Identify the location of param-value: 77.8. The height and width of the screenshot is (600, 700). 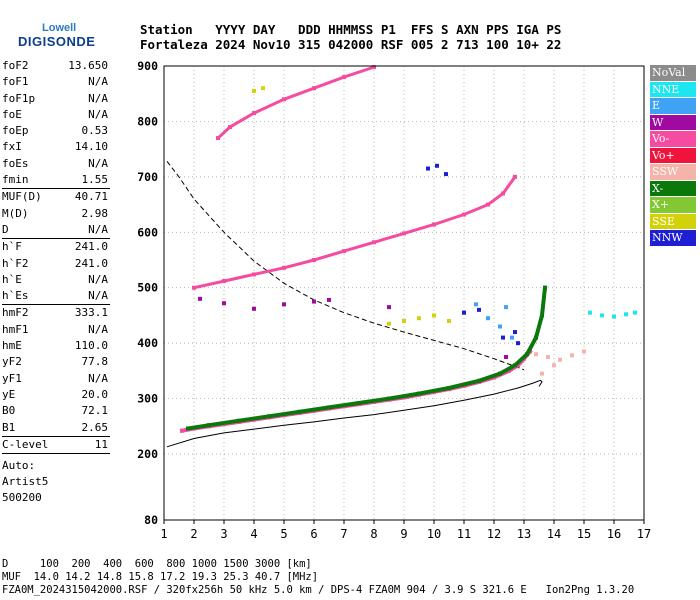
(95, 362).